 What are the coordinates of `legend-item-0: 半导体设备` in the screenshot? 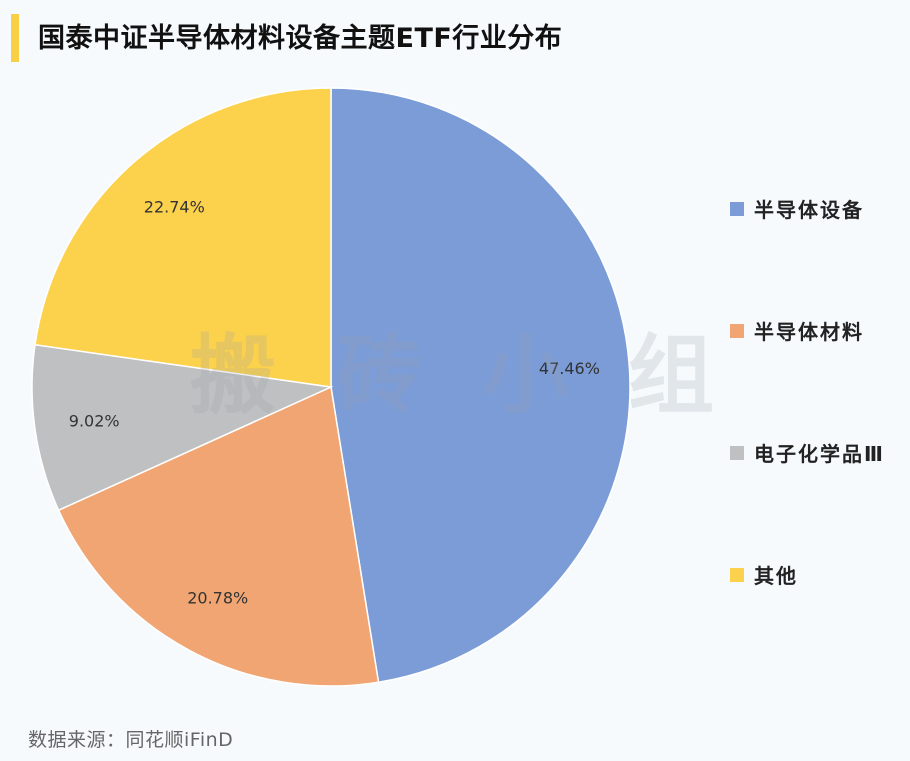 It's located at (797, 208).